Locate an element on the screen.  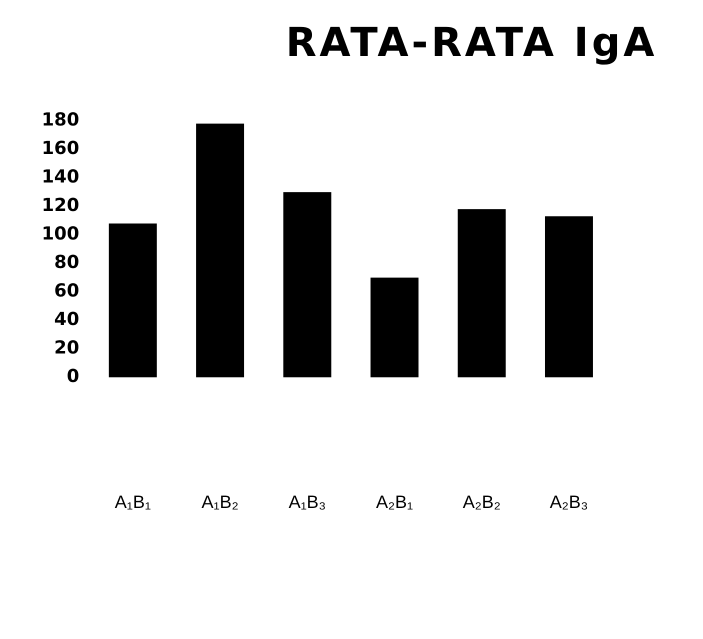
y-tick-label: 160 is located at coordinates (61, 148).